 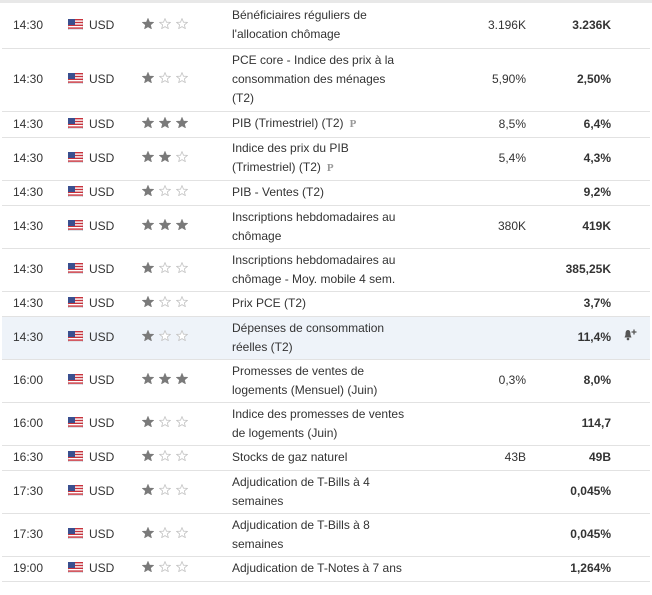 What do you see at coordinates (326, 304) in the screenshot?
I see `event-row: 14:30 USD Prix PCE (T2) 3,7%` at bounding box center [326, 304].